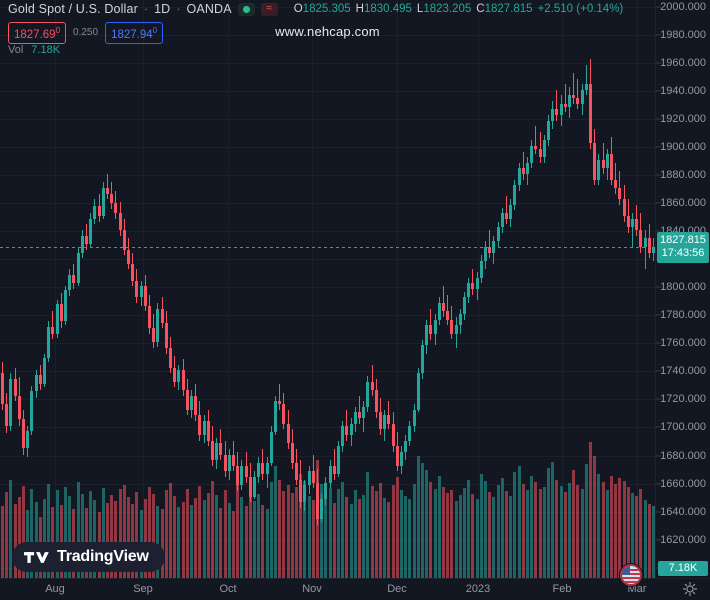 The image size is (710, 600). I want to click on price-axis-tick-label: 1760.000, so click(683, 342).